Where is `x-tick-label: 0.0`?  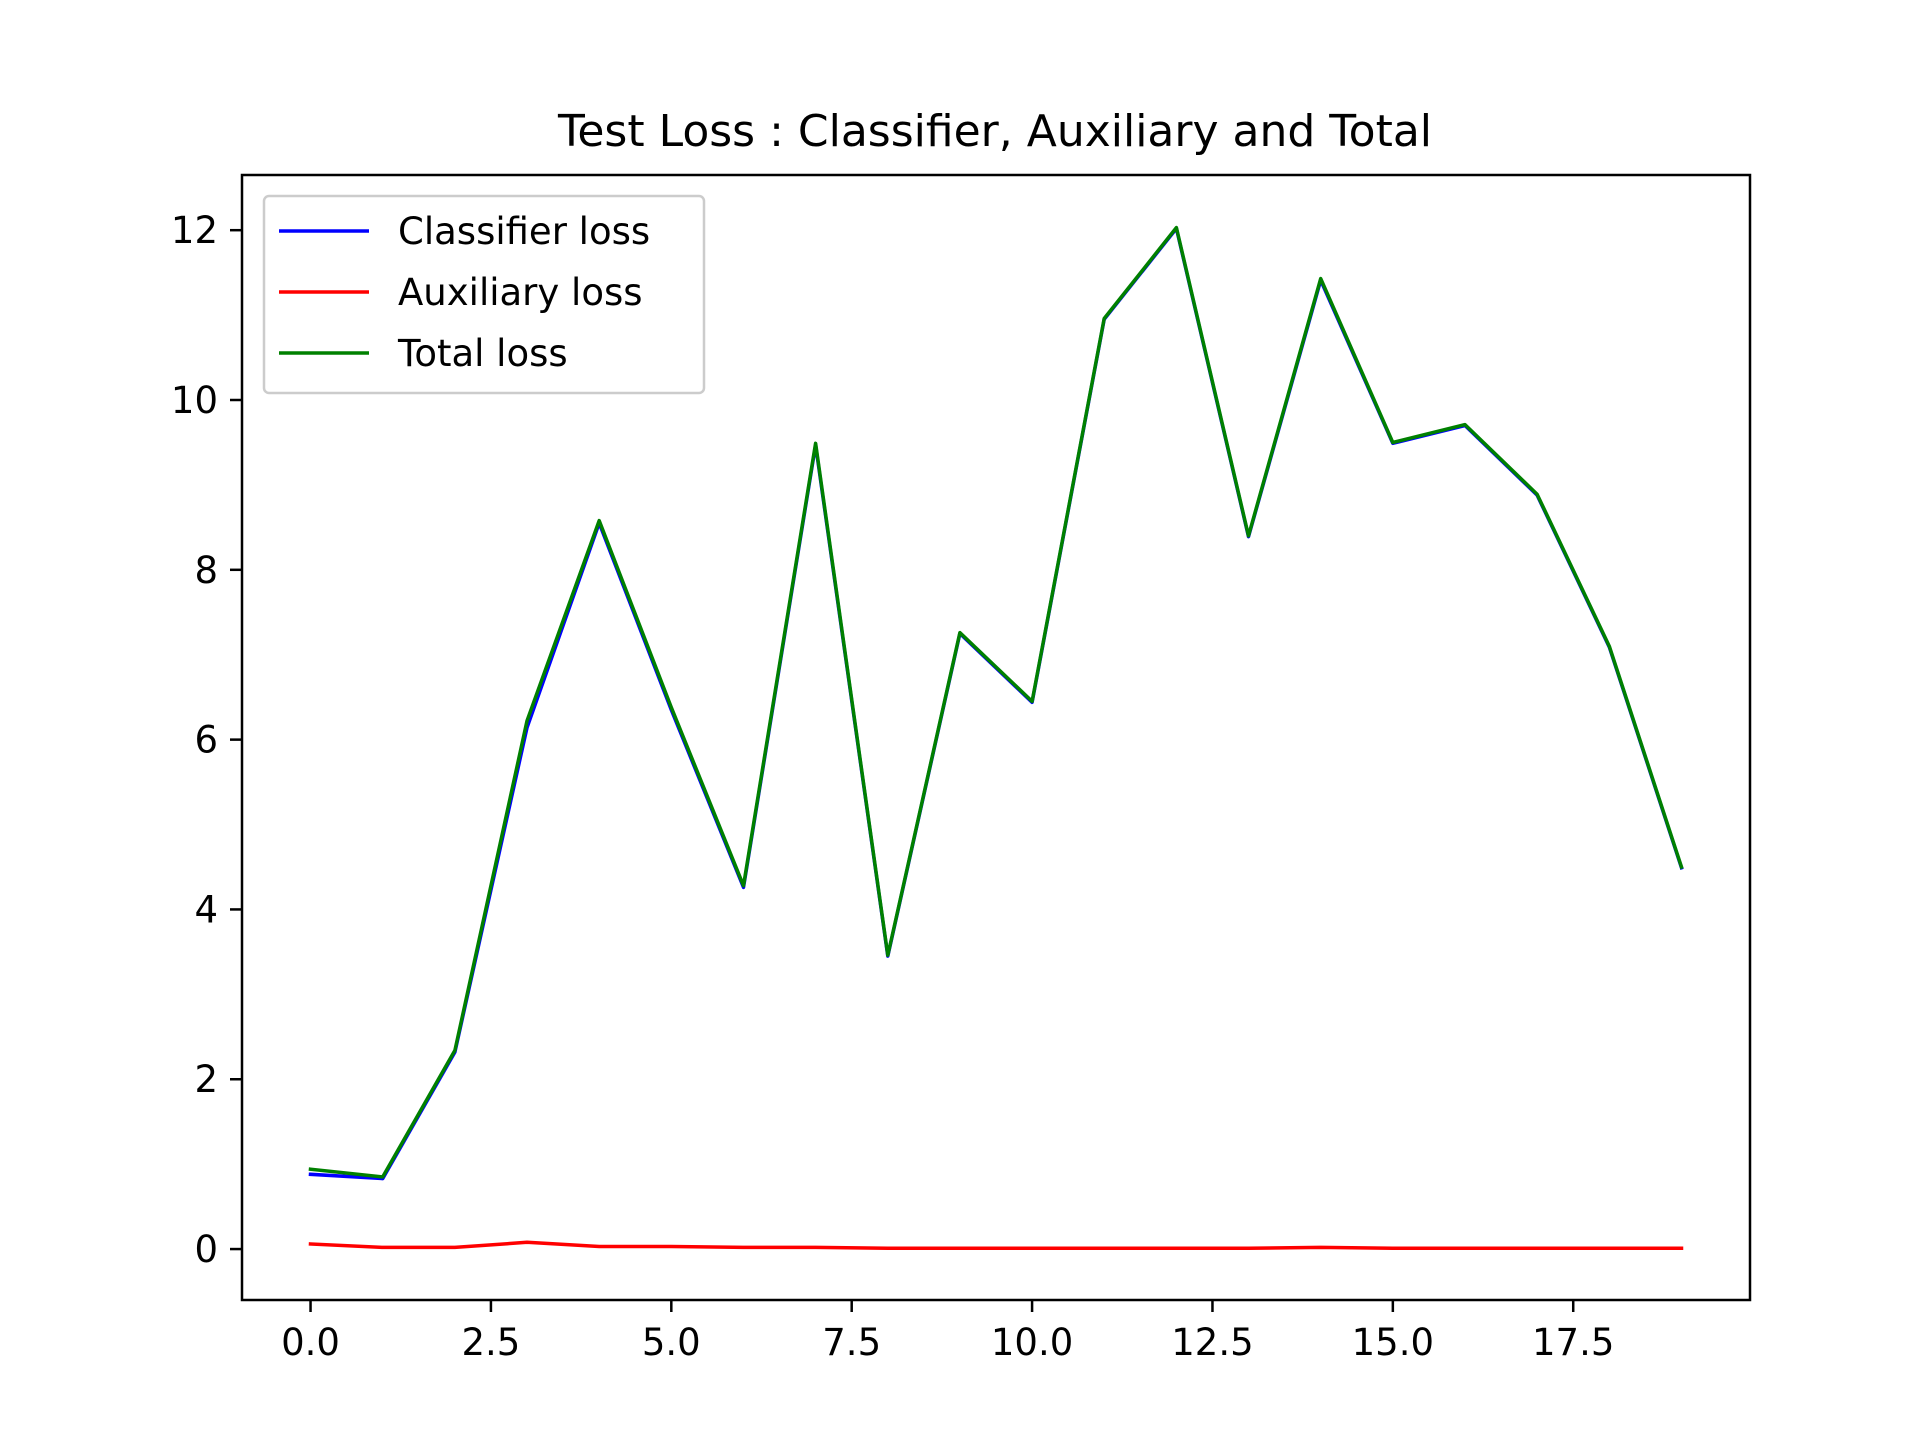 x-tick-label: 0.0 is located at coordinates (310, 1342).